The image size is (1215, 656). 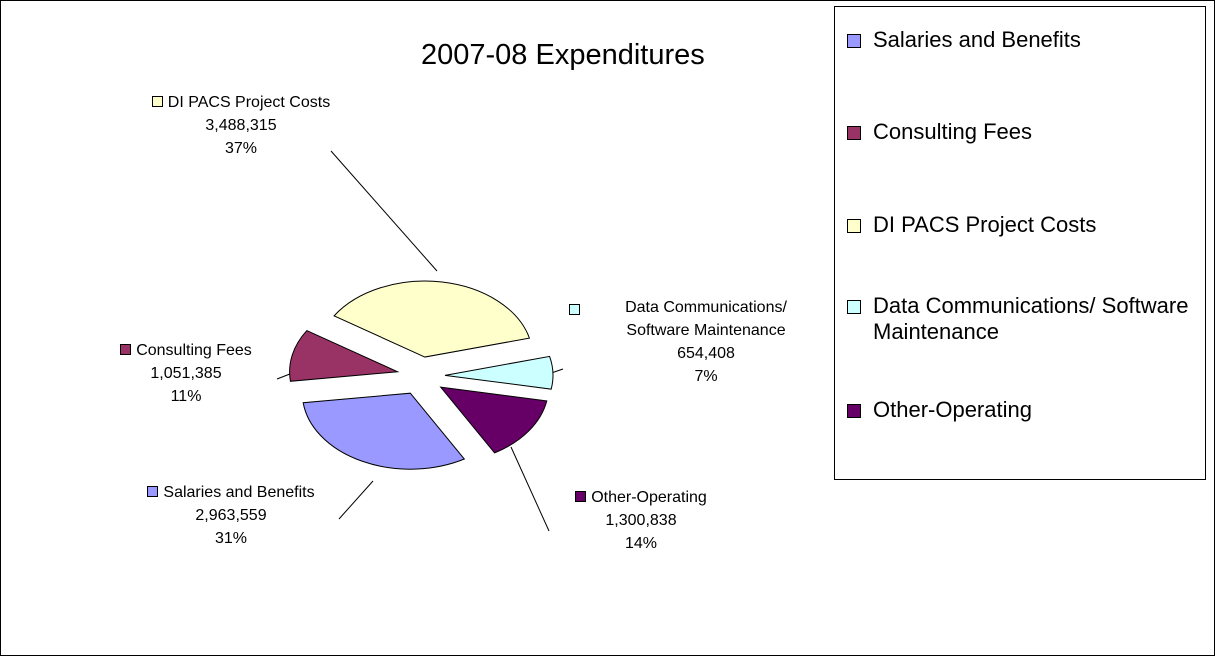 I want to click on legend-entry: DI PACS Project Costs, so click(x=1020, y=225).